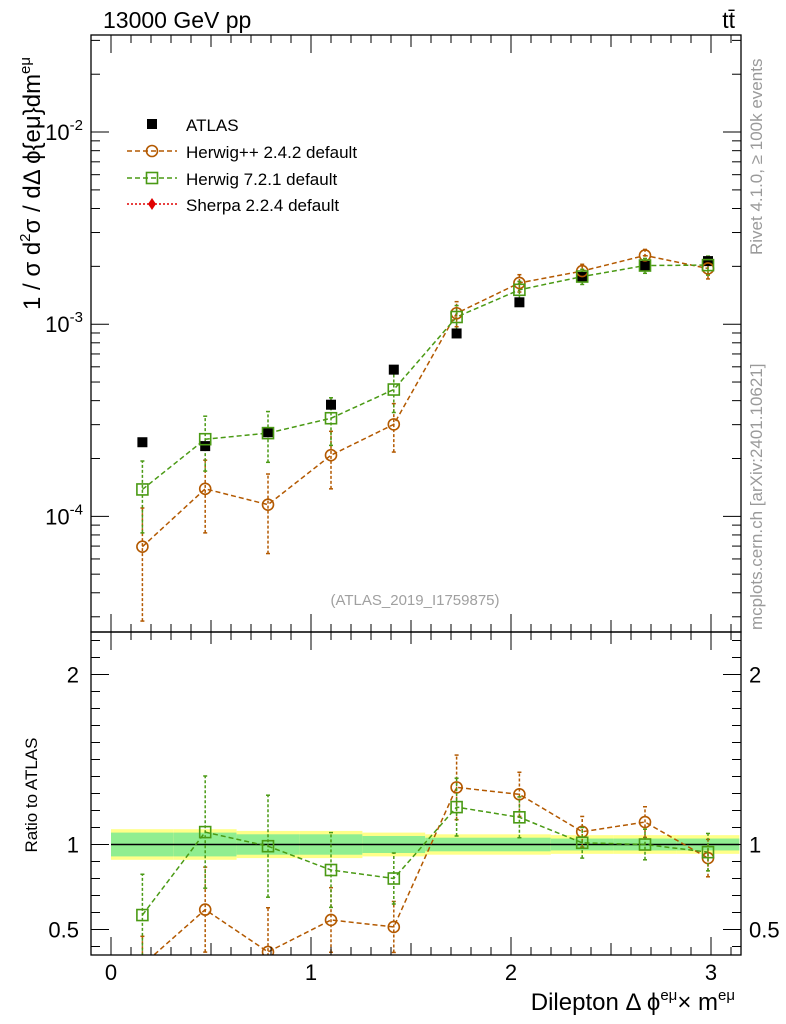  Describe the element at coordinates (31, 183) in the screenshot. I see `main-y-axis-label: 1 / σ d2σ / dΔ ϕ{eμ}dmeμ` at that location.